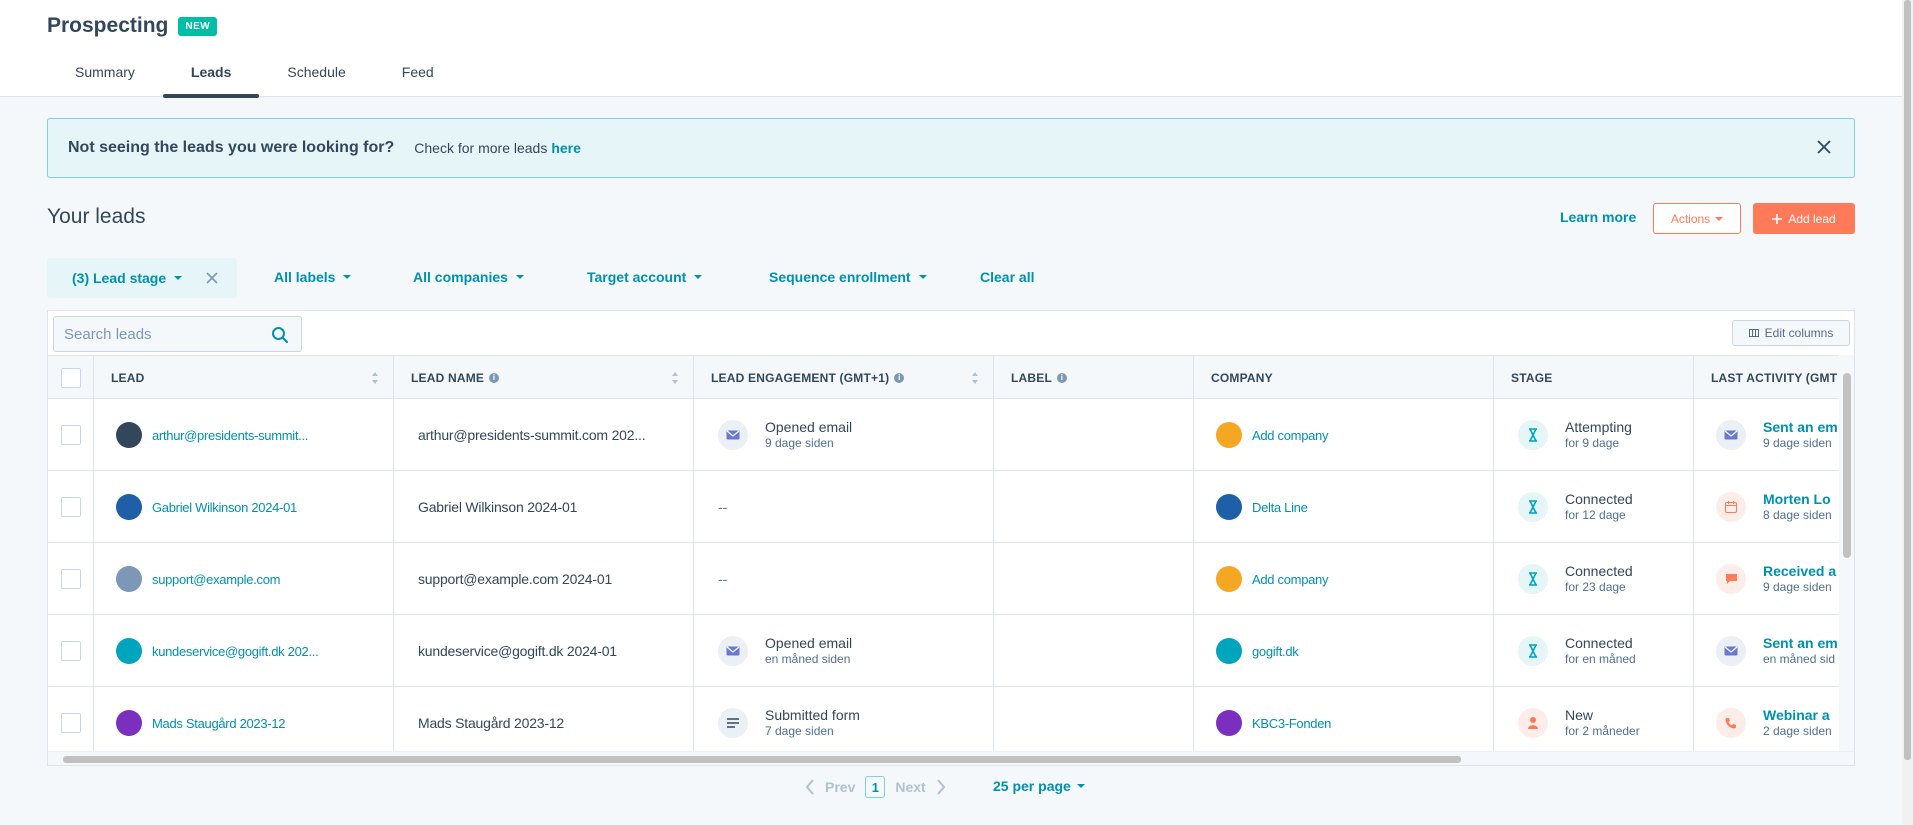  What do you see at coordinates (1594, 507) in the screenshot?
I see `stage-cell: Connected for 12 dage` at bounding box center [1594, 507].